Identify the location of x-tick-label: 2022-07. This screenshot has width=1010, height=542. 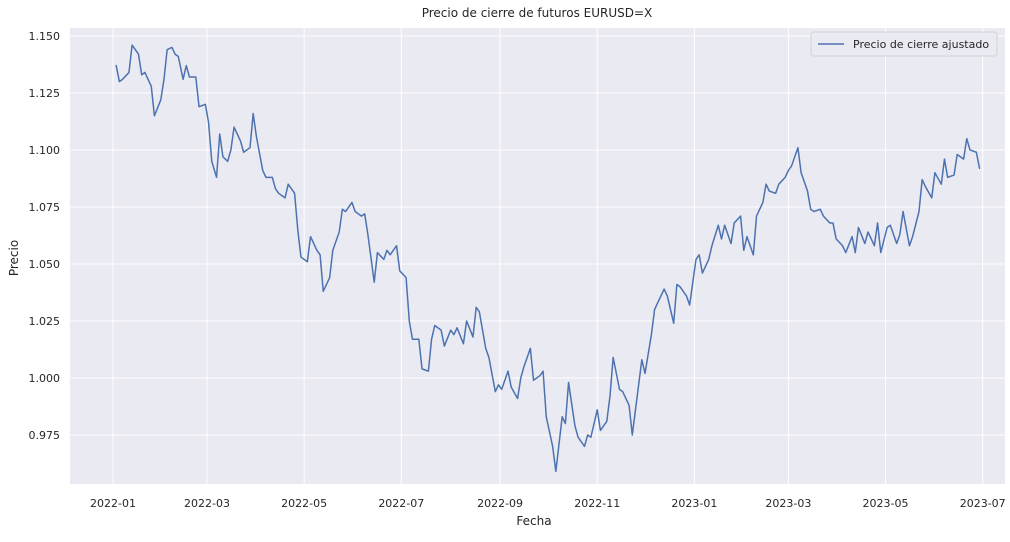
(401, 503).